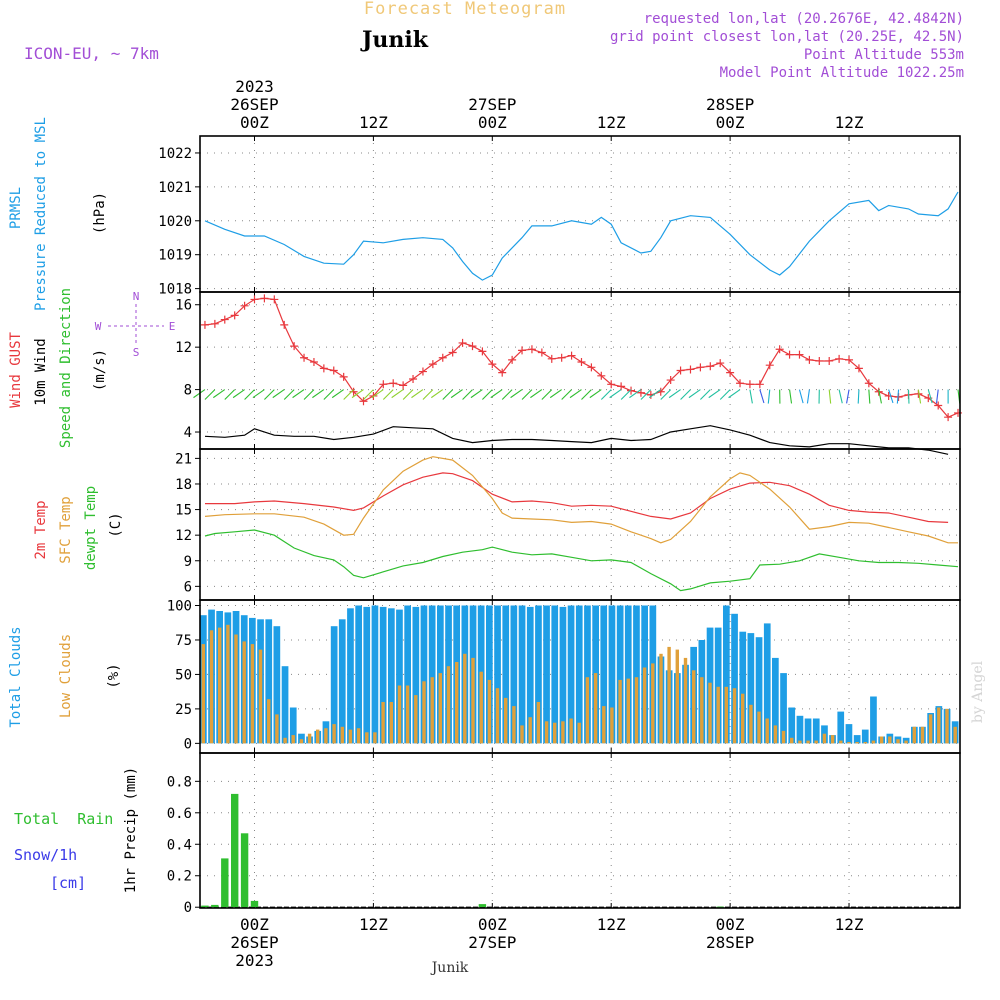  What do you see at coordinates (175, 256) in the screenshot?
I see `pressure-ytick-label: 1019` at bounding box center [175, 256].